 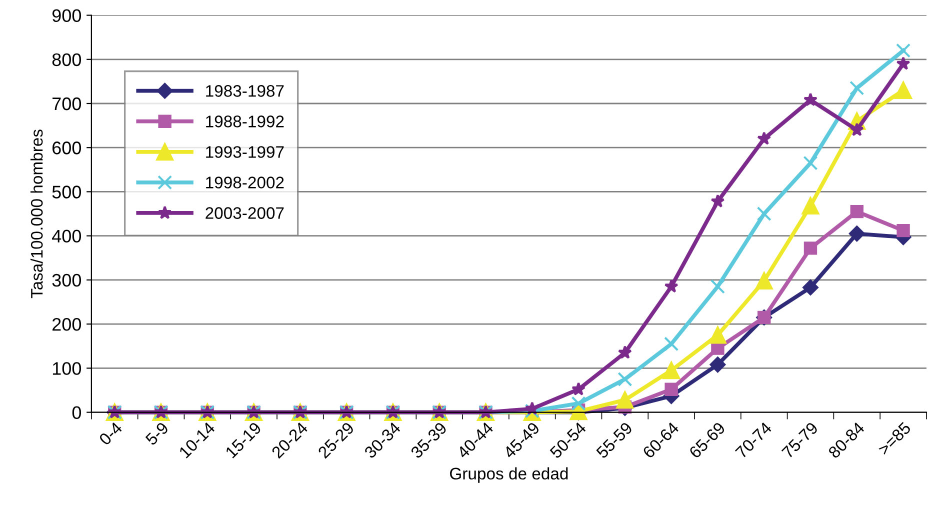 What do you see at coordinates (67, 236) in the screenshot?
I see `y-tick-label: 400` at bounding box center [67, 236].